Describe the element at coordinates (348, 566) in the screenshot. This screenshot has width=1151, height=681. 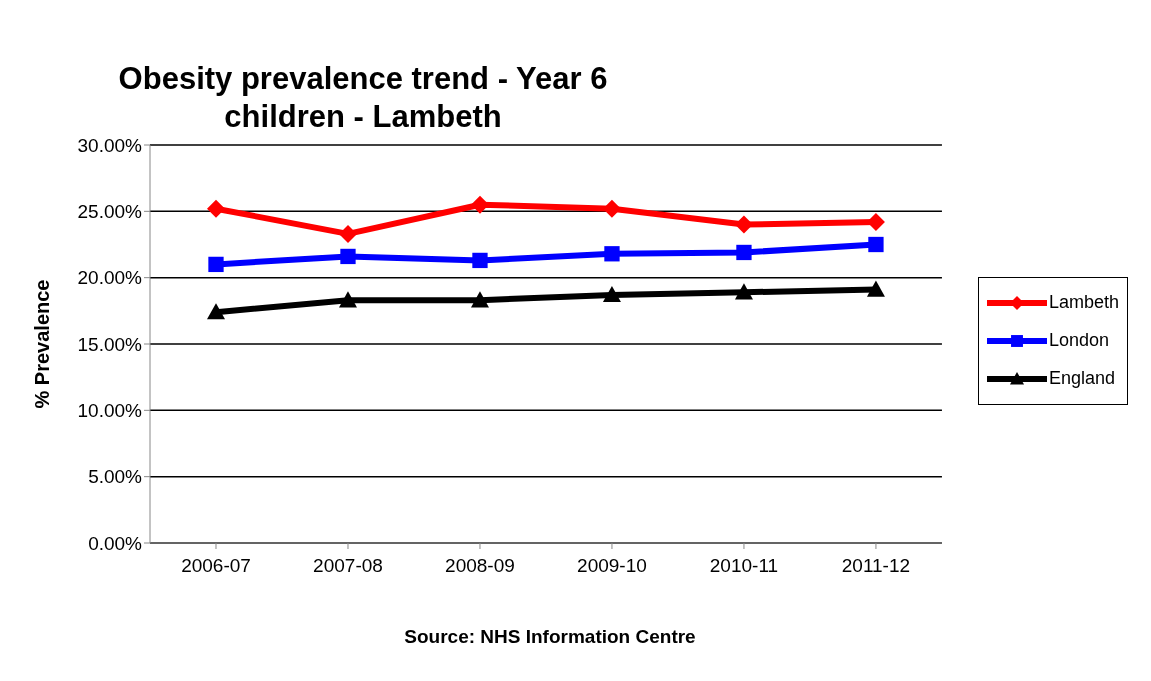
I see `x-tick-label: 2007-08` at that location.